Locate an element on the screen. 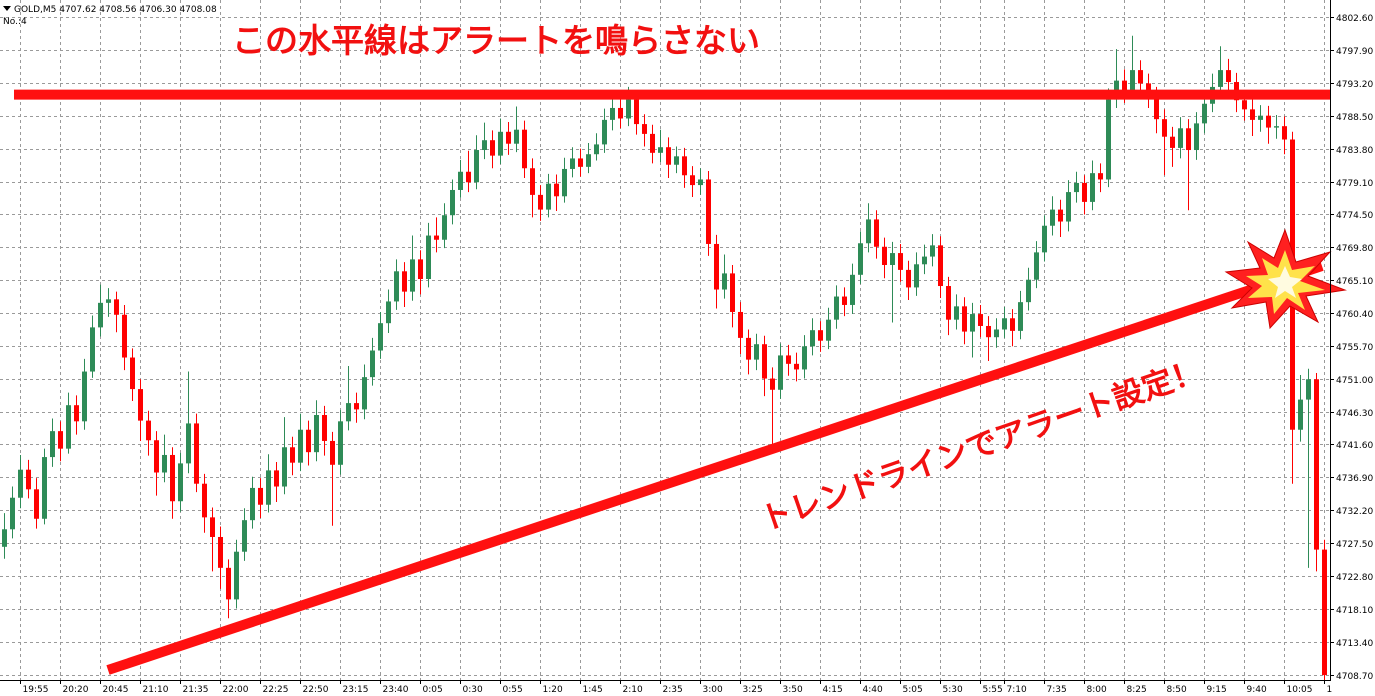 The width and height of the screenshot is (1375, 696). chart-subheader: No.:4 is located at coordinates (15, 22).